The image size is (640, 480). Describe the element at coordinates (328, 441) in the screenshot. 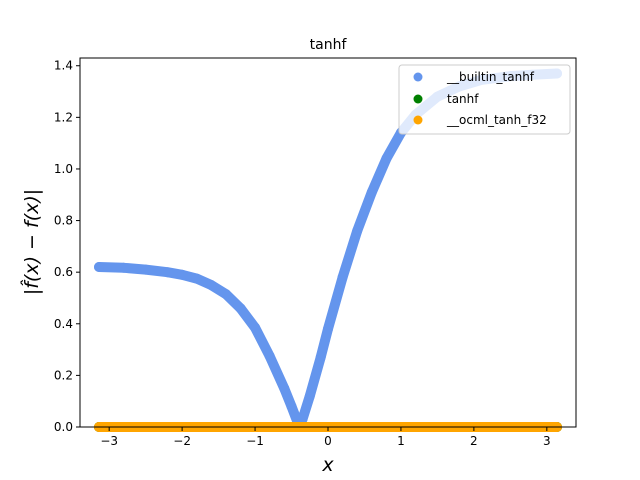

I see `x-tick-label: 0` at that location.